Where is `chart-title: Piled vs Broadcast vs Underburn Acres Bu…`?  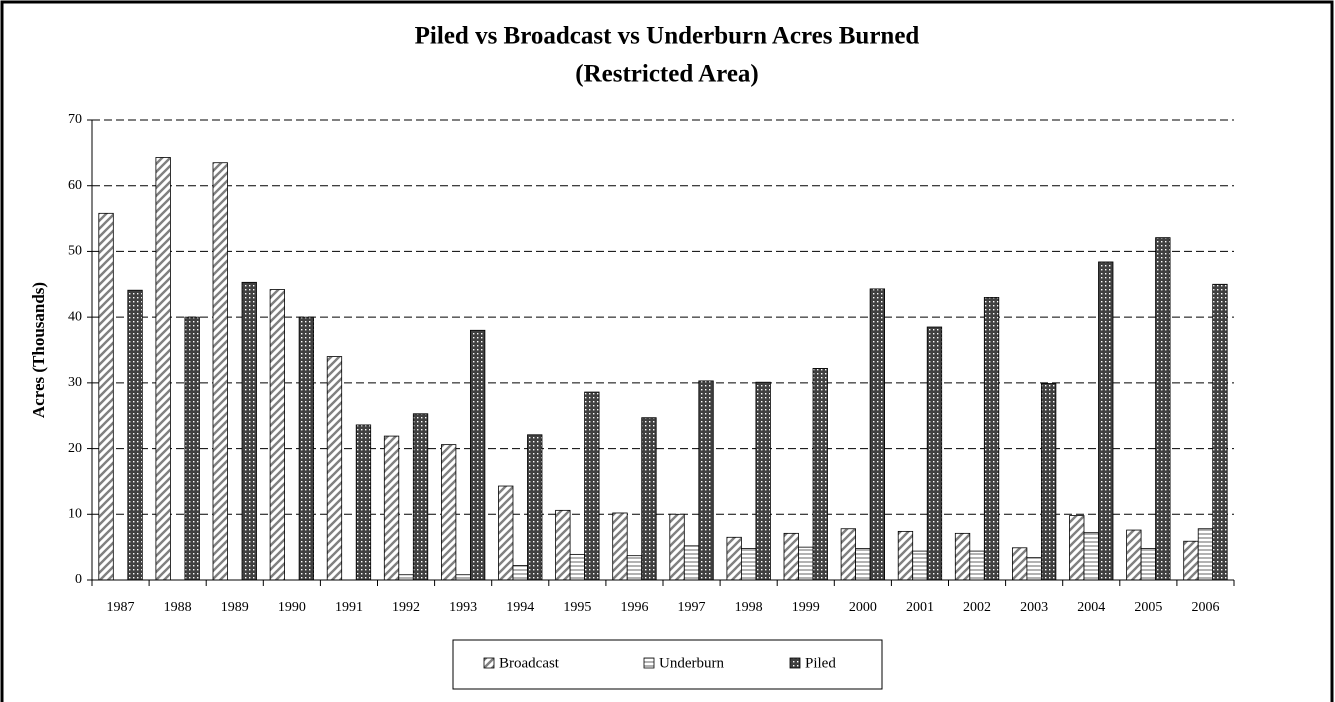
chart-title: Piled vs Broadcast vs Underburn Acres Bu… is located at coordinates (667, 36).